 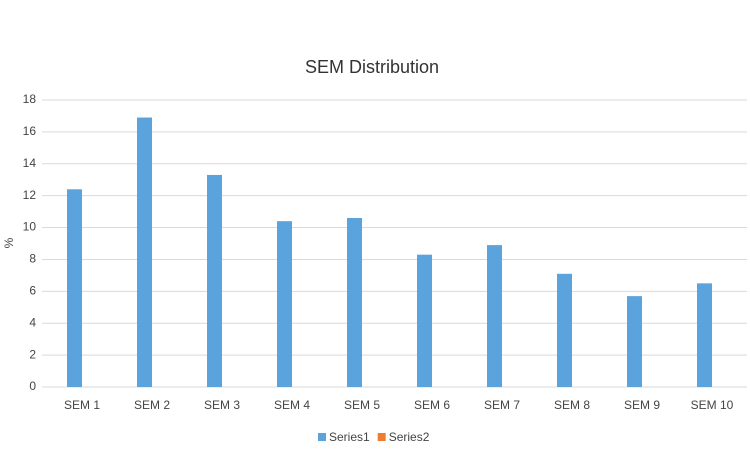 What do you see at coordinates (30, 131) in the screenshot?
I see `y-tick-label: 16` at bounding box center [30, 131].